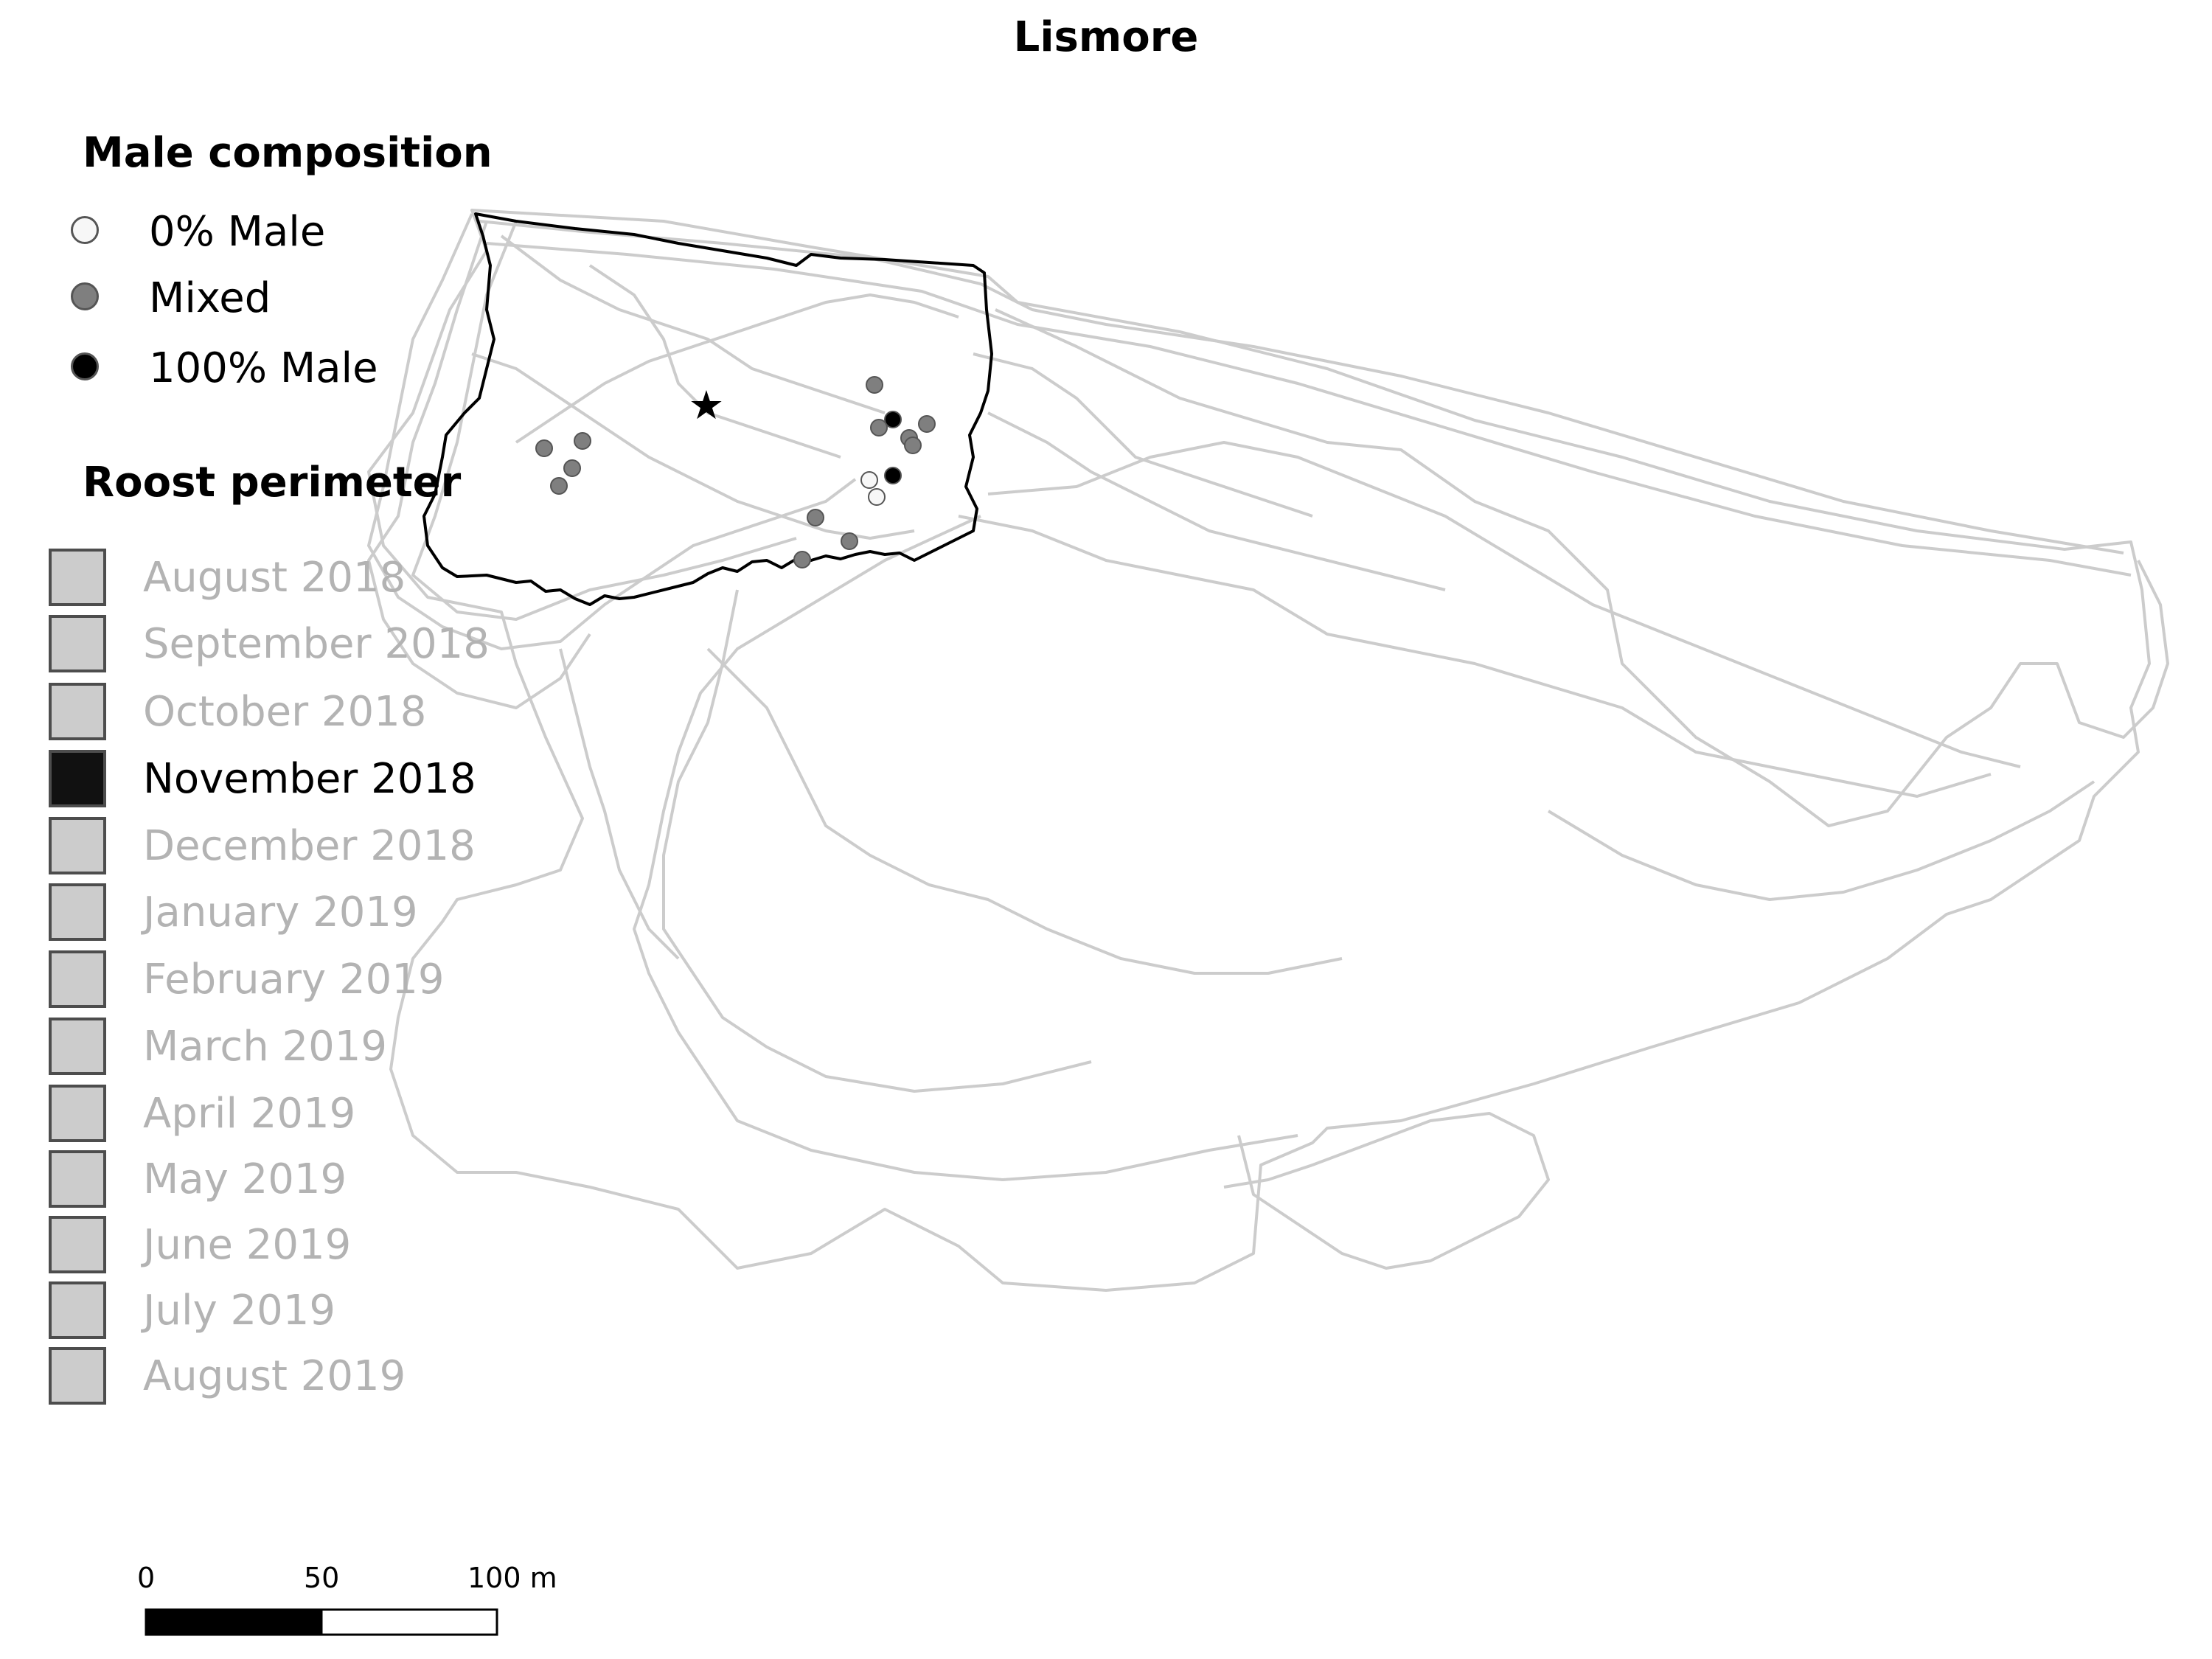 Image resolution: width=2212 pixels, height=1659 pixels. What do you see at coordinates (210, 298) in the screenshot?
I see `composition-label-1: Mixed` at bounding box center [210, 298].